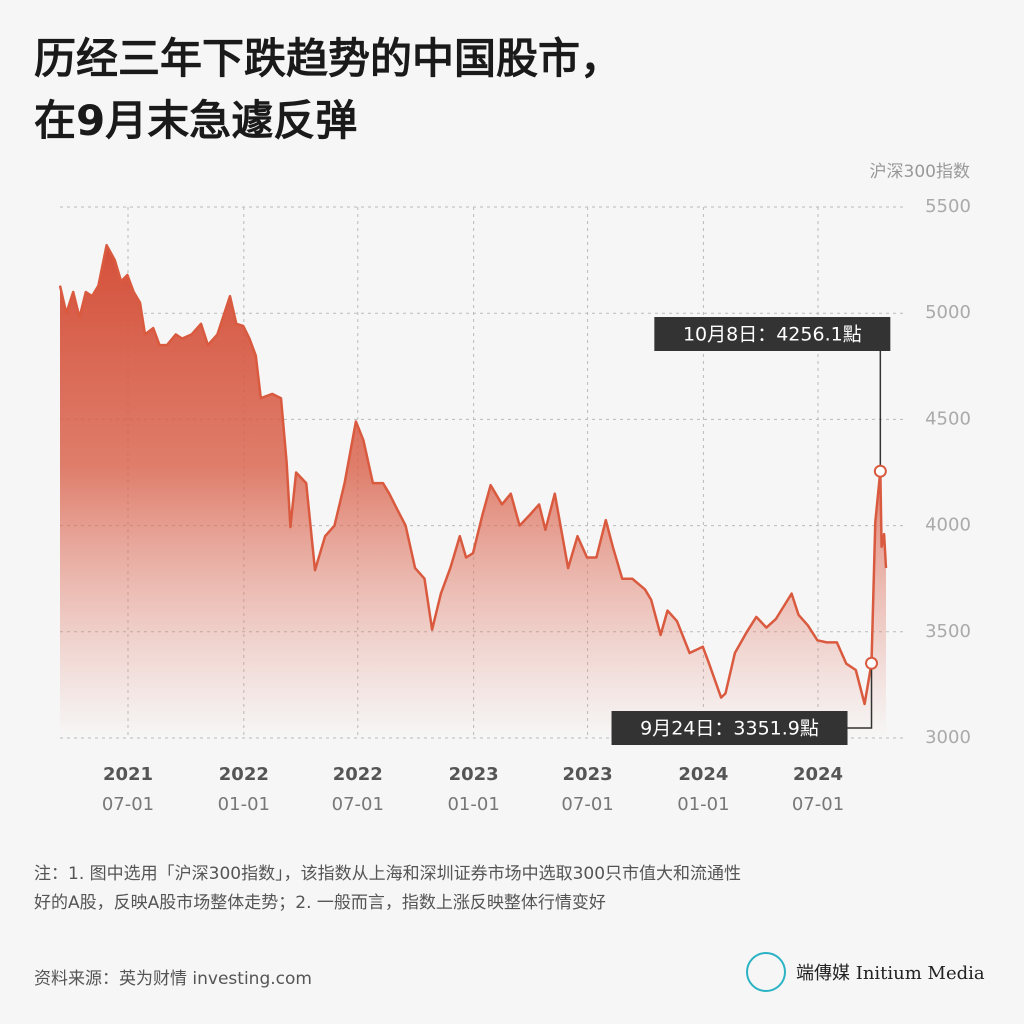 The width and height of the screenshot is (1024, 1024). Describe the element at coordinates (766, 972) in the screenshot. I see `logo-icon` at that location.